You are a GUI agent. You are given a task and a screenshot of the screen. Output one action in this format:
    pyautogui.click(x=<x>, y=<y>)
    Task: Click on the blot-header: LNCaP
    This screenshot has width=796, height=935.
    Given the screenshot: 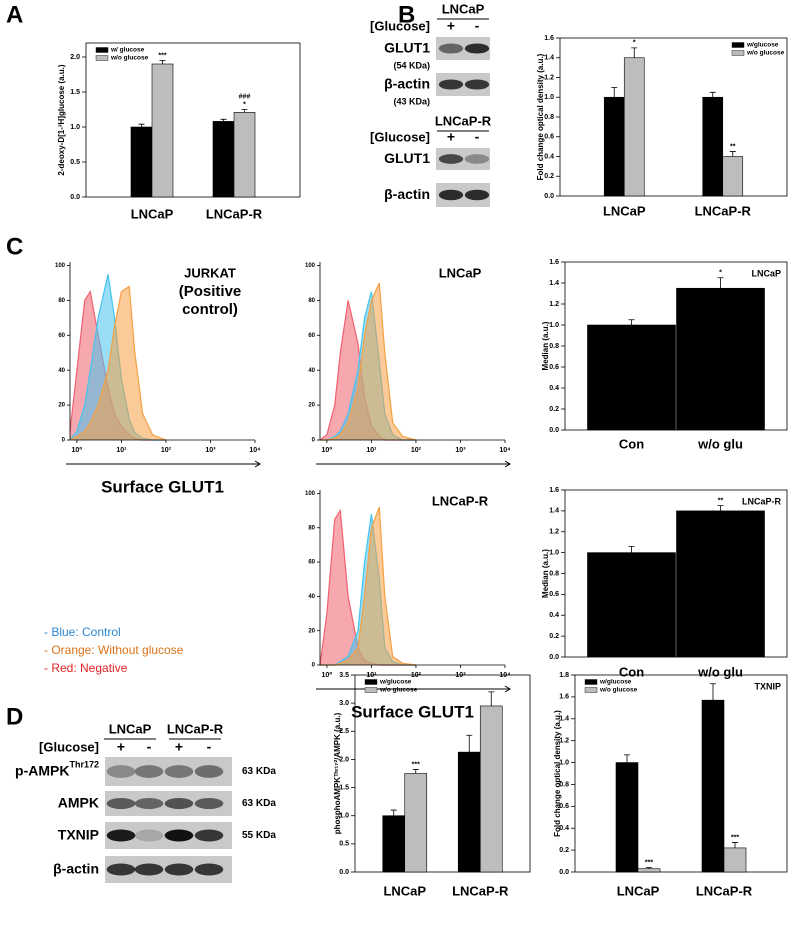 What is the action you would take?
    pyautogui.click(x=130, y=728)
    